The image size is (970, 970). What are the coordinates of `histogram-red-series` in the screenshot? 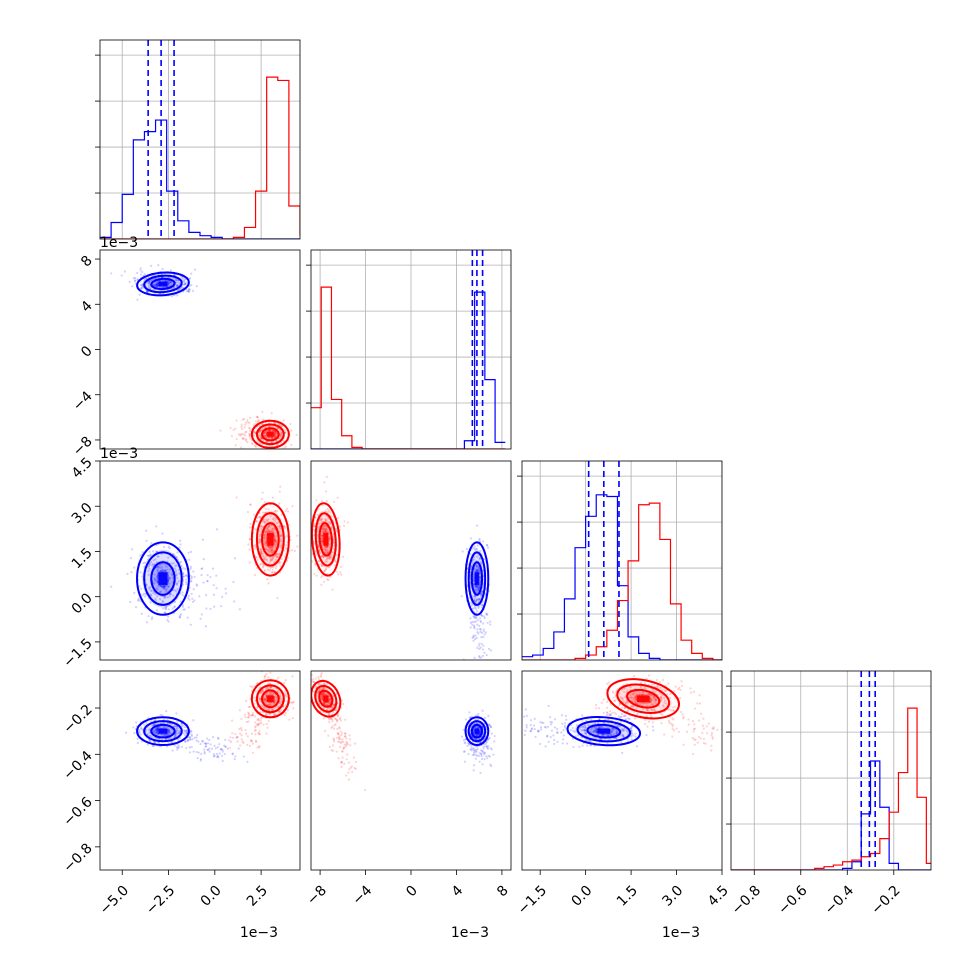 It's located at (831, 788).